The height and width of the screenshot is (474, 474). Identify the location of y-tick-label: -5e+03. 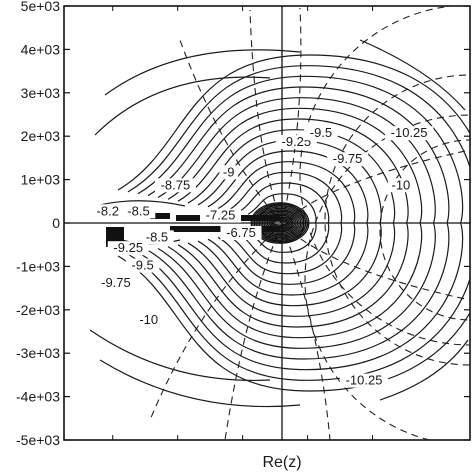
(38, 440).